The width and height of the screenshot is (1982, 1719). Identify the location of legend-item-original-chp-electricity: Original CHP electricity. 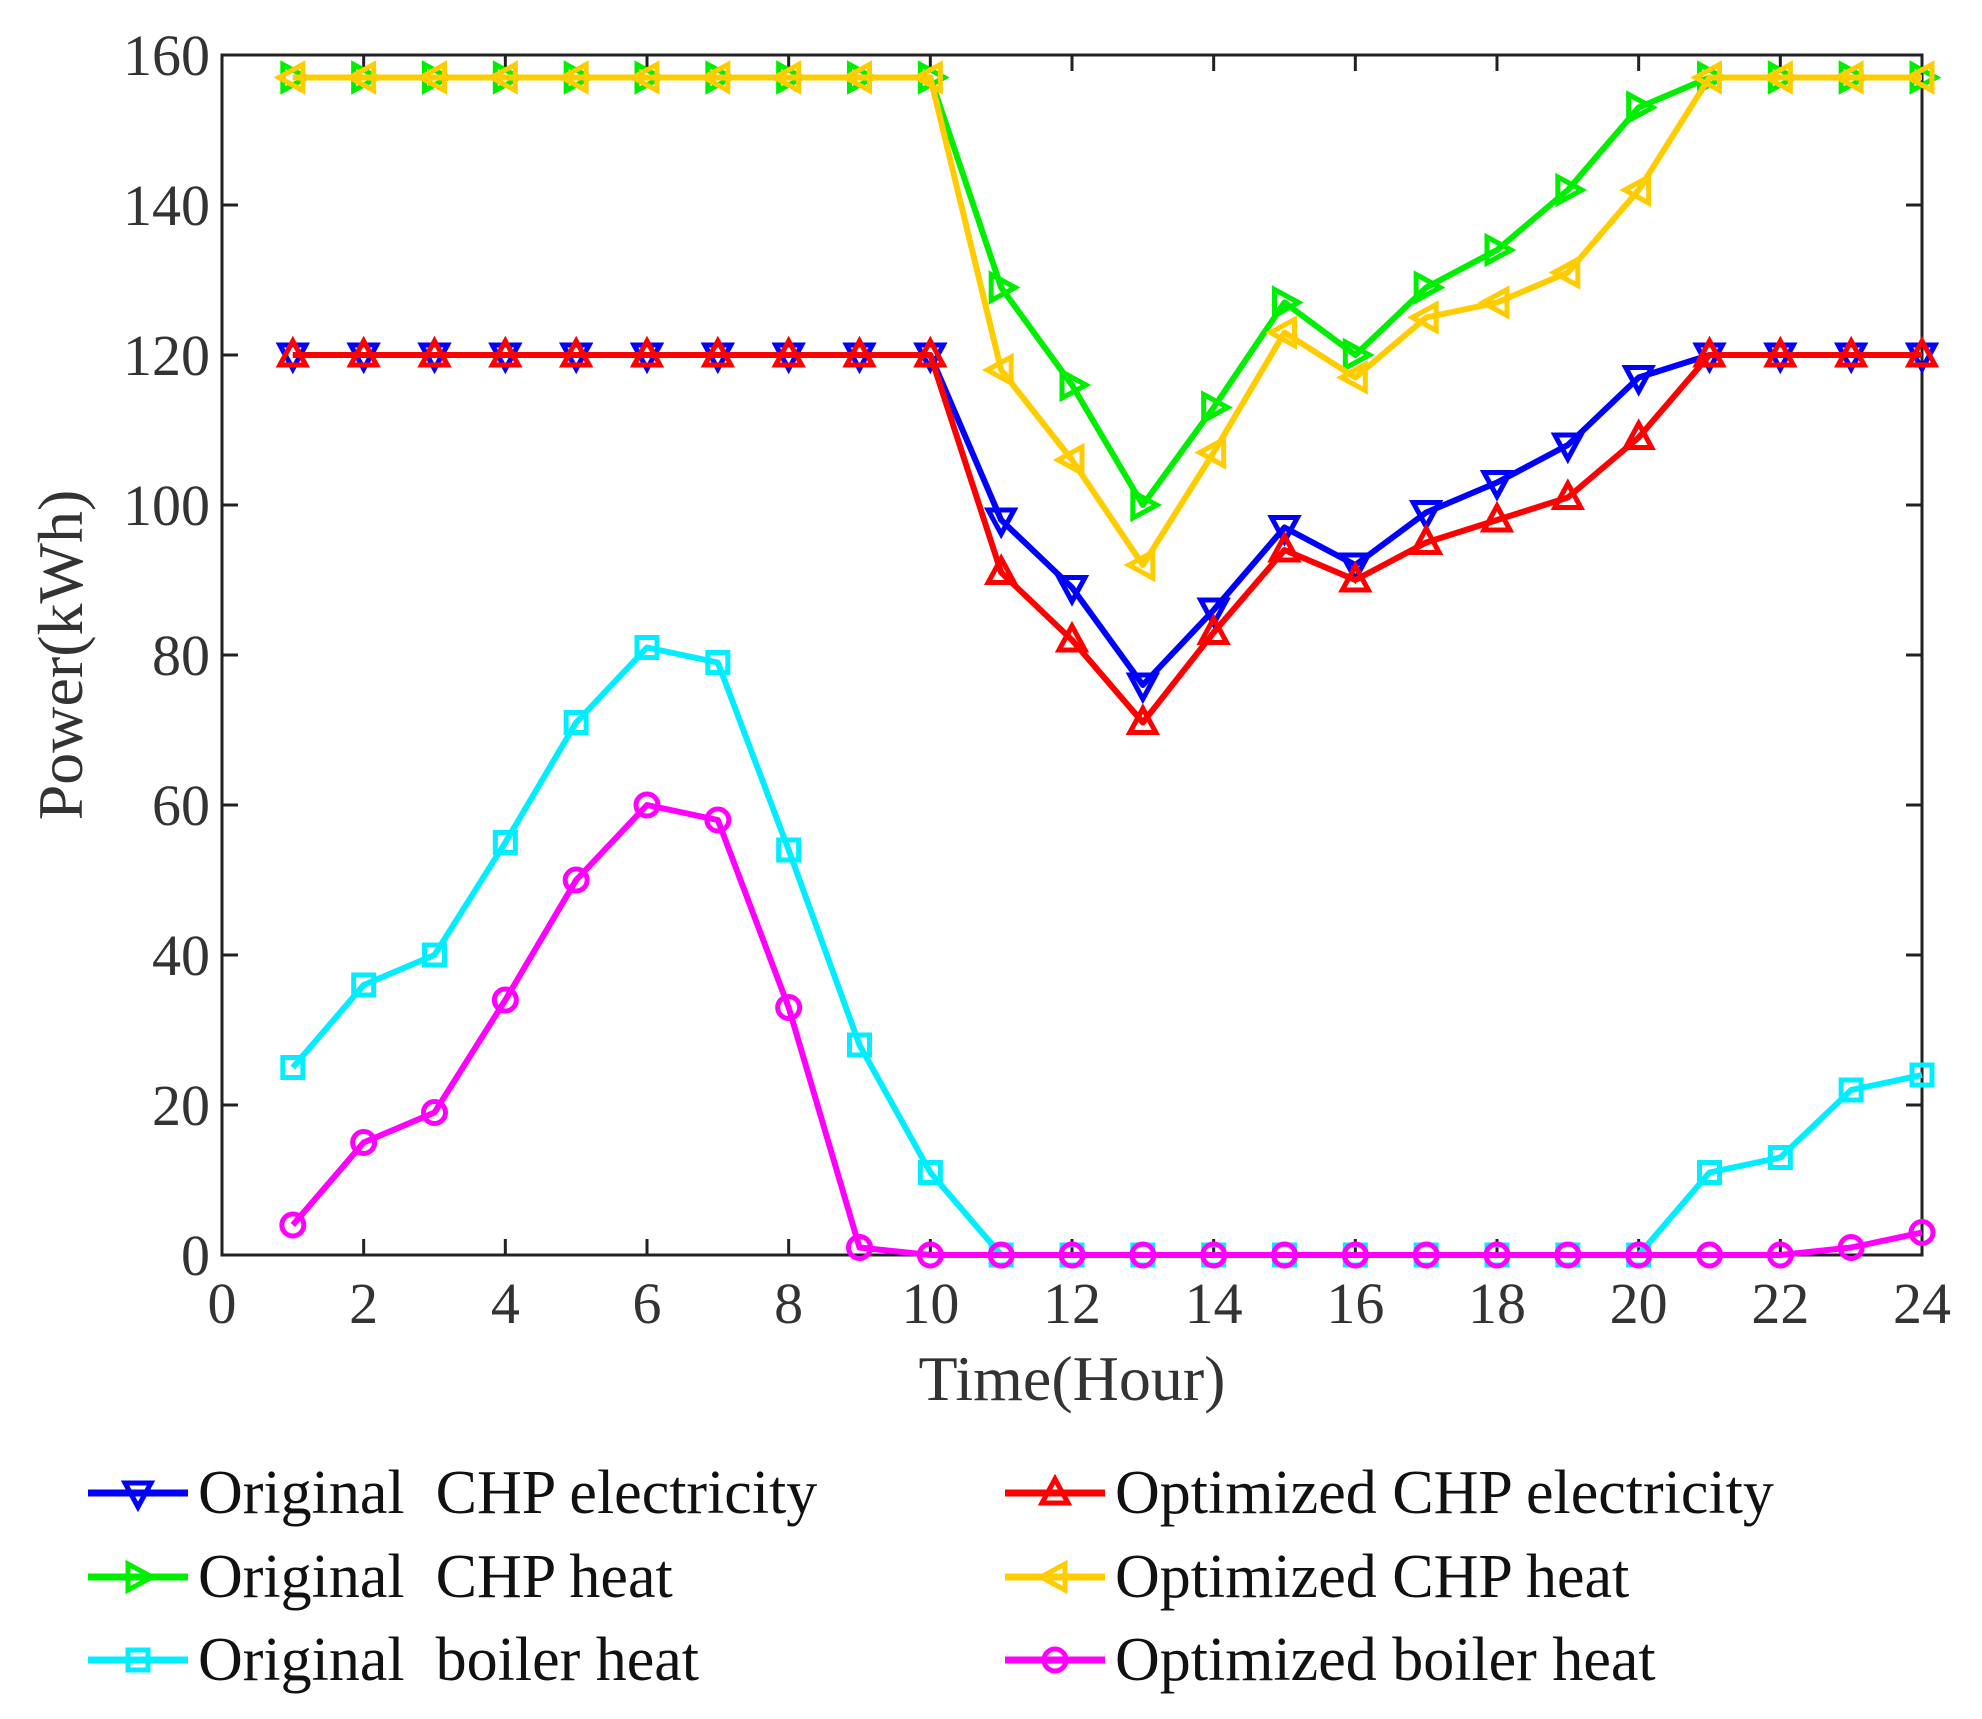
(452, 1493).